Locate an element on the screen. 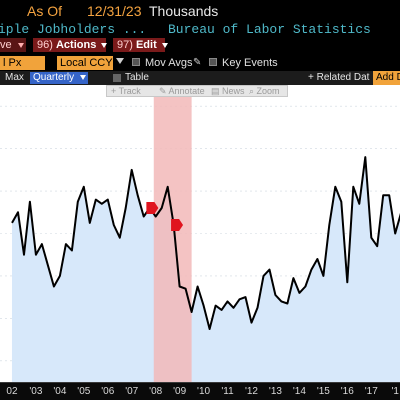 This screenshot has height=400, width=400. edit-button: 97) Edit is located at coordinates (140, 45).